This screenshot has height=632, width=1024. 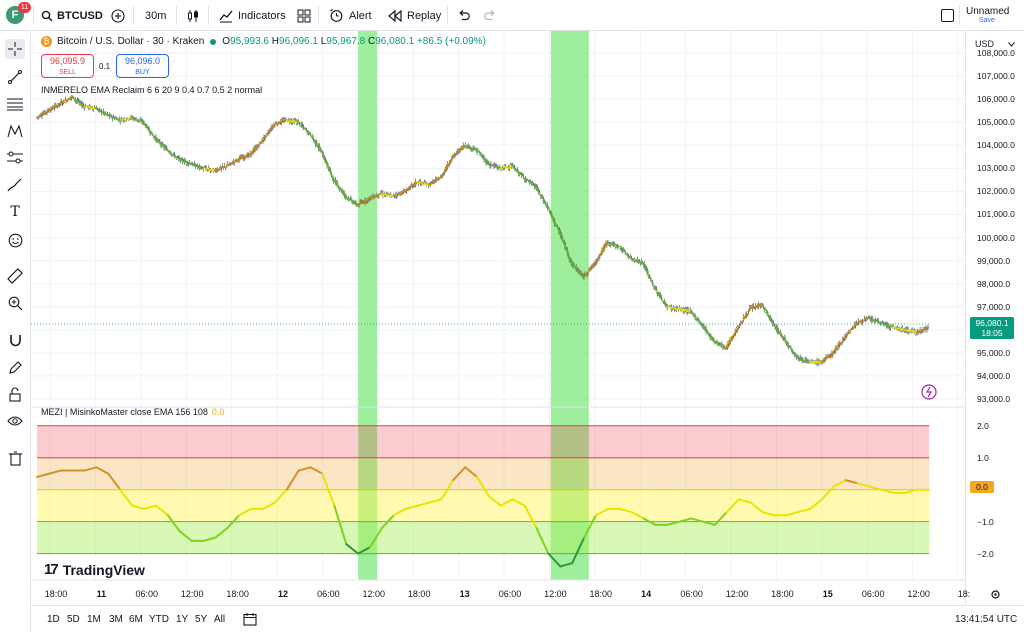 What do you see at coordinates (929, 392) in the screenshot?
I see `lightning-icon` at bounding box center [929, 392].